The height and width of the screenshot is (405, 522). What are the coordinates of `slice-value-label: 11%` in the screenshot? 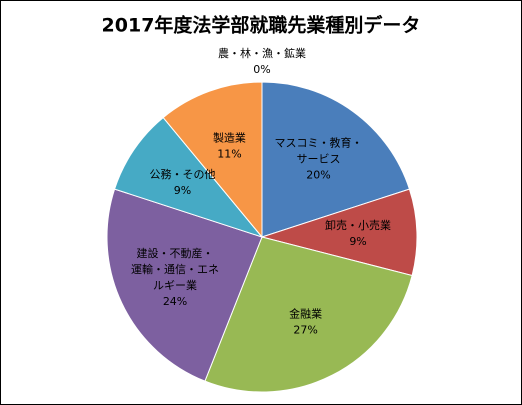 It's located at (229, 154).